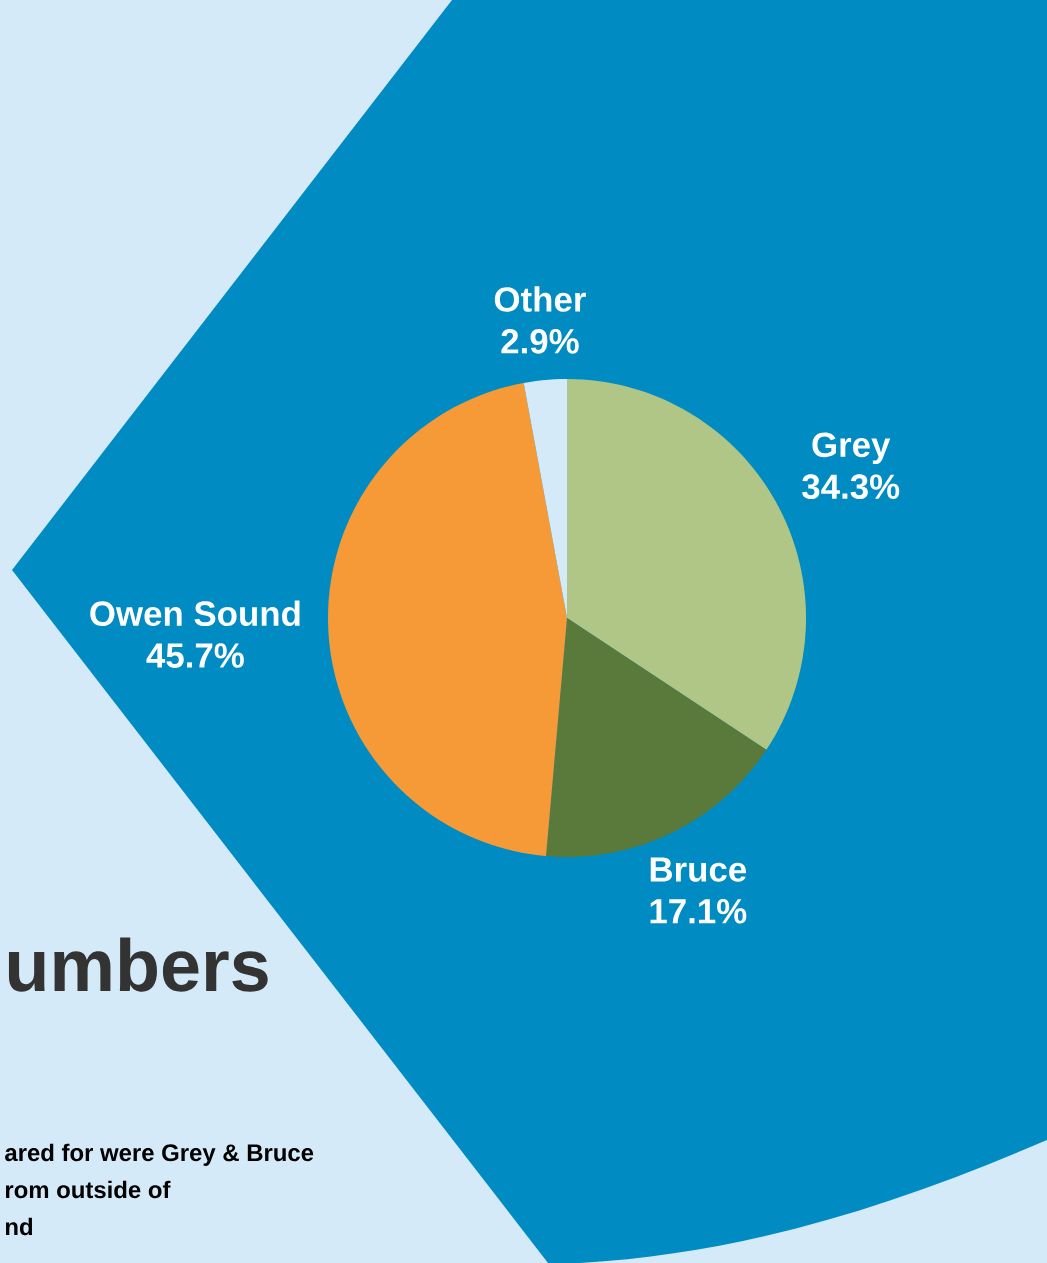 The height and width of the screenshot is (1263, 1047). I want to click on text: umbers, so click(138, 964).